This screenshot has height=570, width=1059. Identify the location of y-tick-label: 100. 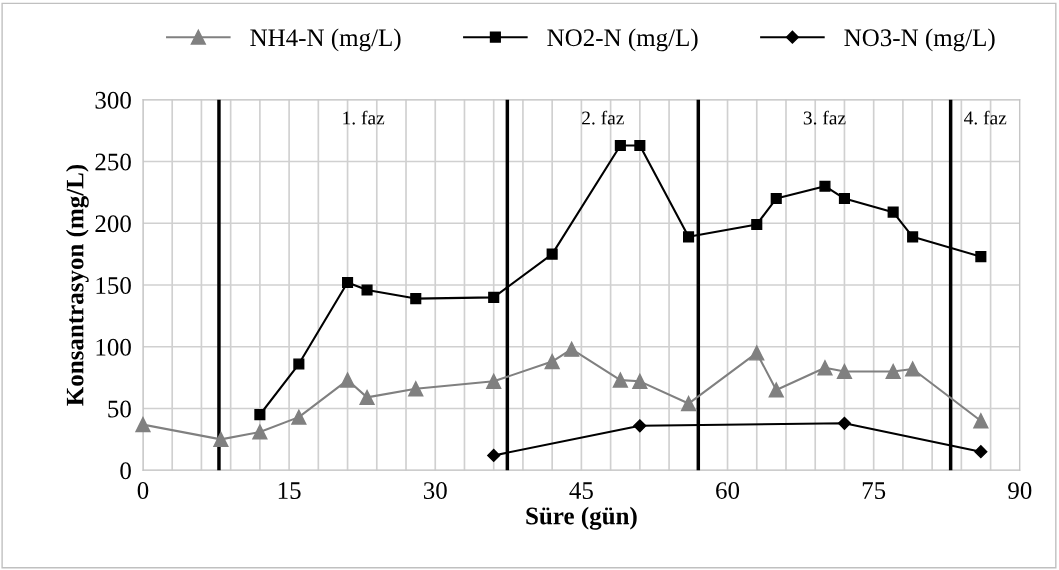
(113, 347).